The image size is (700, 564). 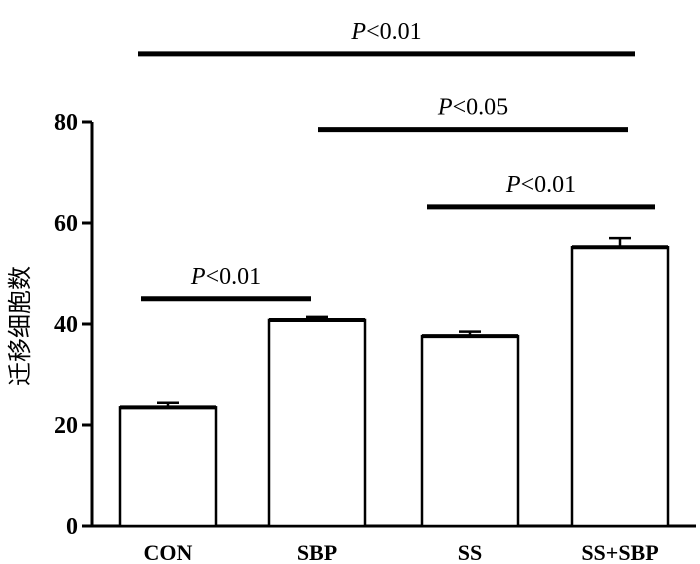 What do you see at coordinates (401, 552) in the screenshot?
I see `category-labels: CON SBP SS SS+SBP` at bounding box center [401, 552].